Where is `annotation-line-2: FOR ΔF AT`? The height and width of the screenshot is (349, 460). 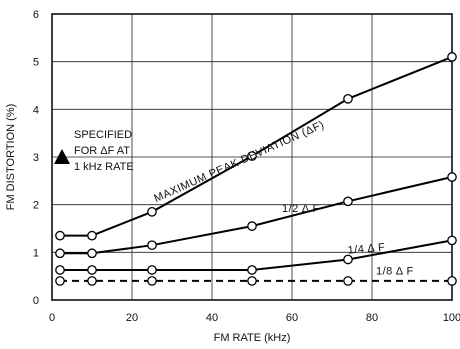 annotation-line-2: FOR ΔF AT is located at coordinates (102, 151).